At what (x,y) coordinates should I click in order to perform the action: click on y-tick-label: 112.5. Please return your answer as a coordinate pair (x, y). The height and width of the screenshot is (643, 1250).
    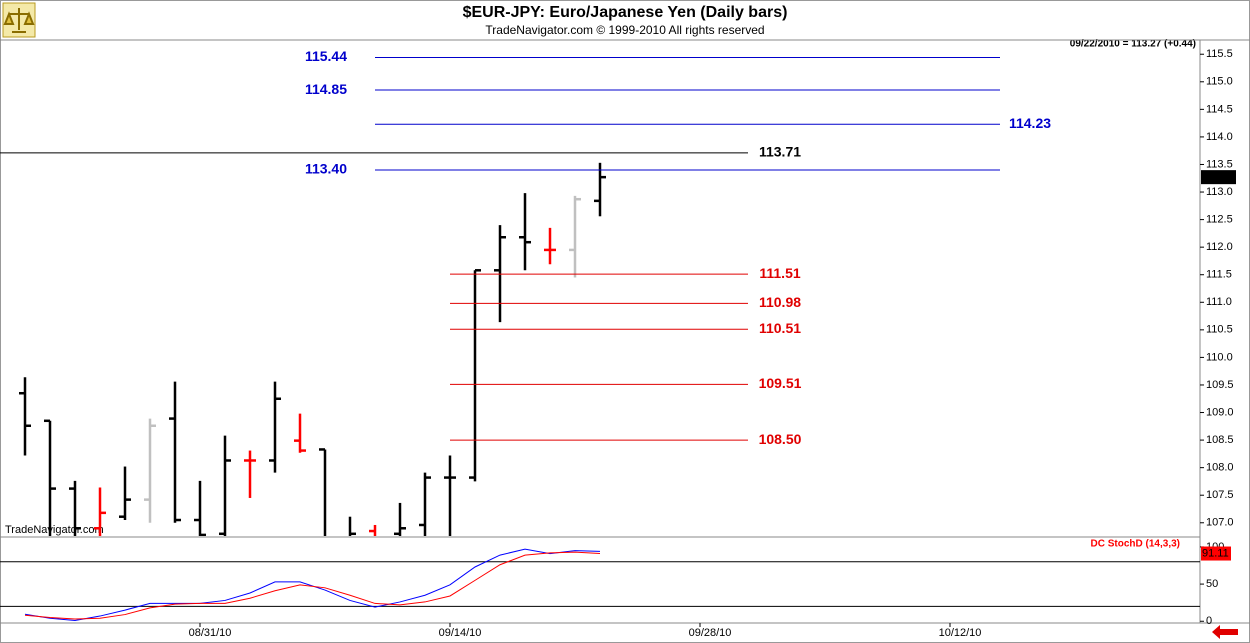
    Looking at the image, I should click on (1219, 220).